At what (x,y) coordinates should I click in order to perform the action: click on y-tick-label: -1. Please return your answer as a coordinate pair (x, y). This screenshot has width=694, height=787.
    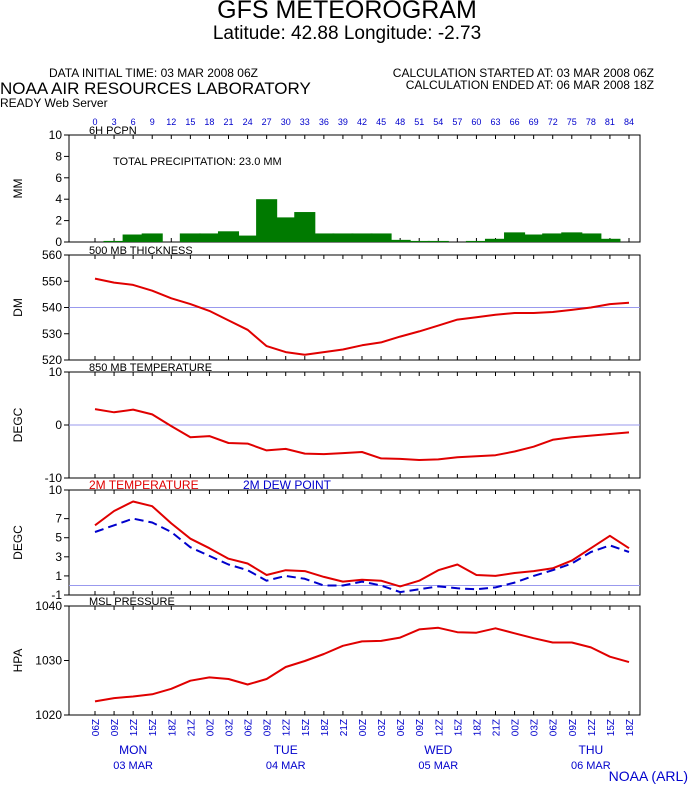
    Looking at the image, I should click on (56, 595).